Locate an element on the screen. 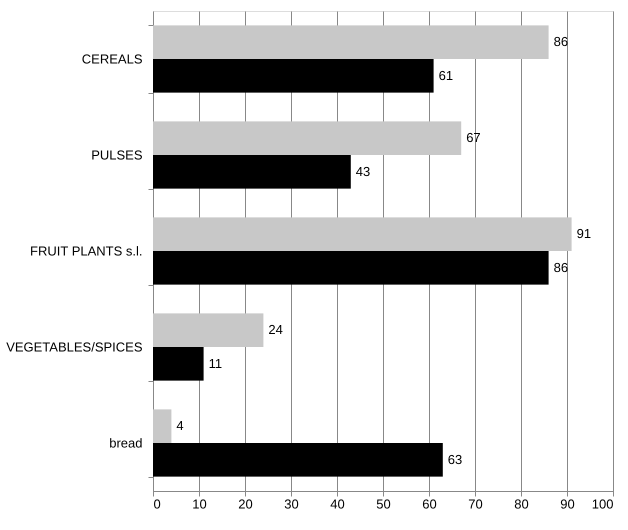 The width and height of the screenshot is (628, 530). data-label: 91 is located at coordinates (584, 234).